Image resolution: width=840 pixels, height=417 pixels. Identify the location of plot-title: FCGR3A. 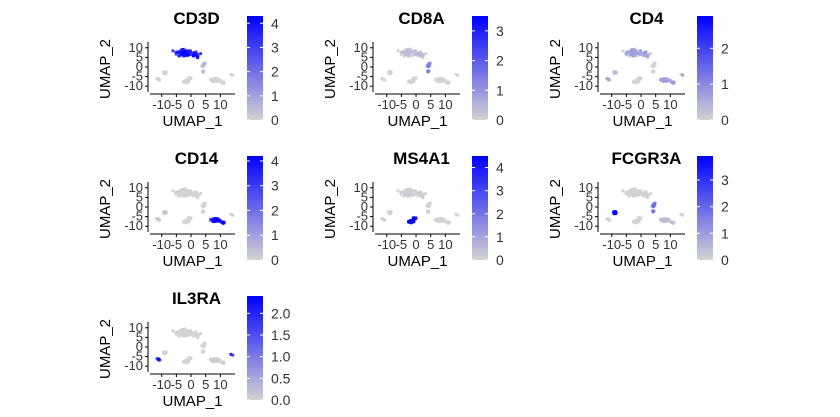
(647, 158).